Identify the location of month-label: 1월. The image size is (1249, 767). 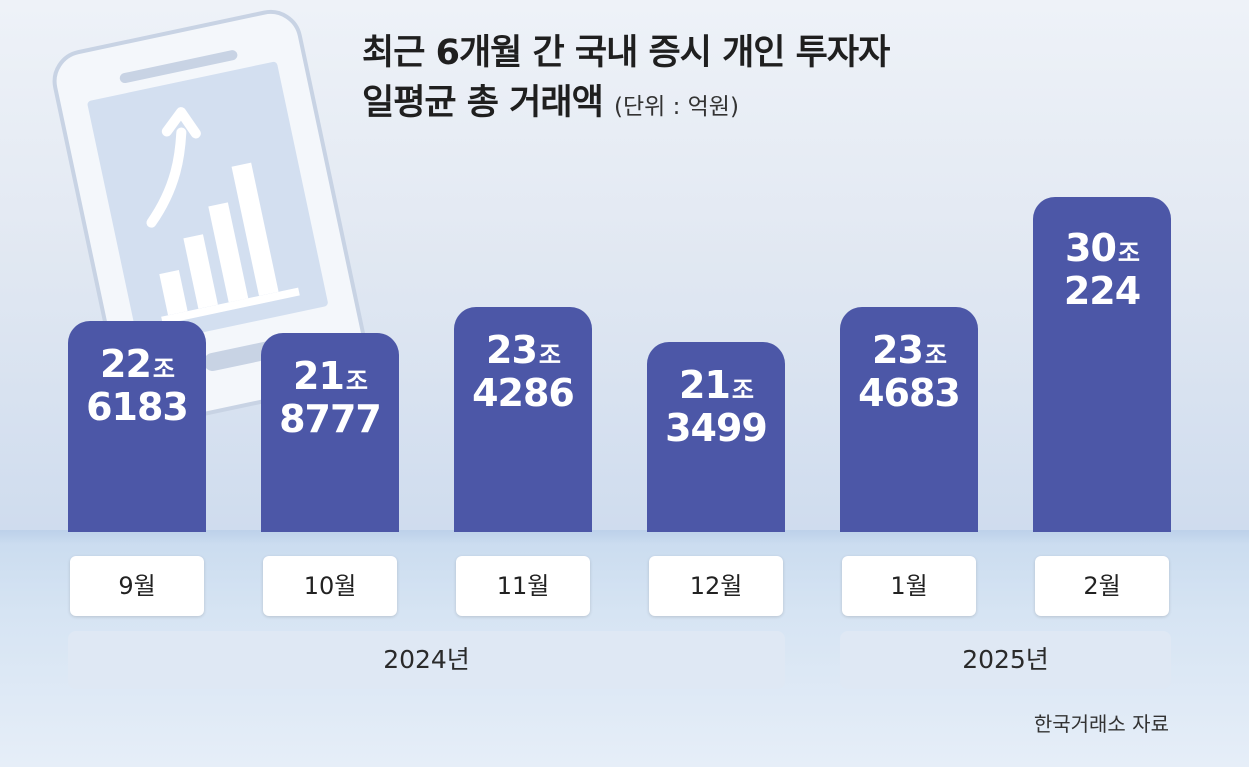
(909, 586).